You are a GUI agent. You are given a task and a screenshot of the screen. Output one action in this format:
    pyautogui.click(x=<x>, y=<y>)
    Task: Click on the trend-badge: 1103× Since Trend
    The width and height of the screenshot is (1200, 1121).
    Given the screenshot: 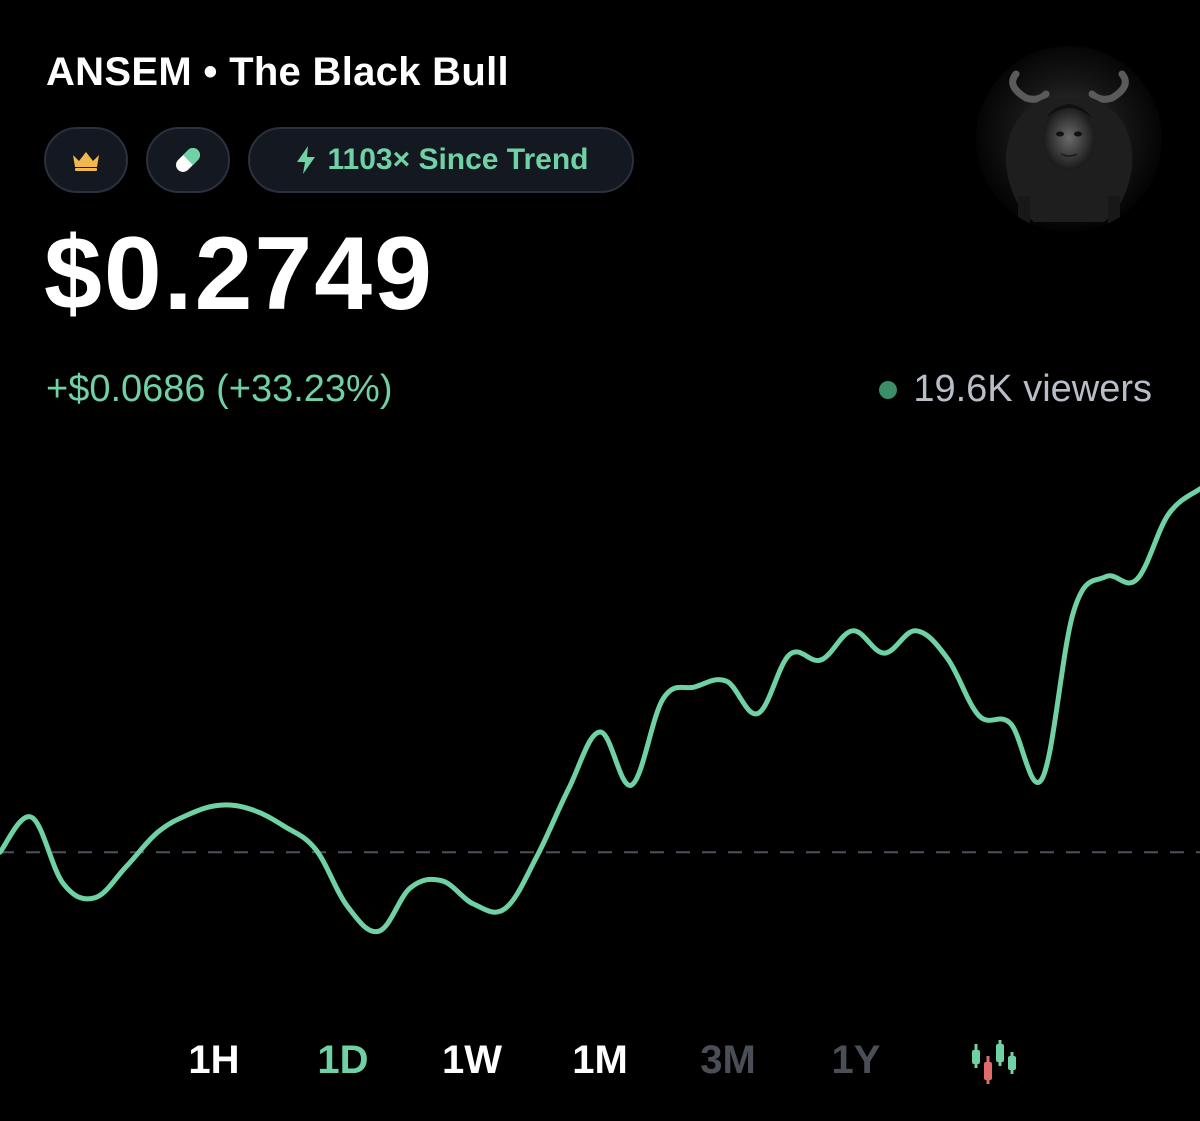 What is the action you would take?
    pyautogui.click(x=441, y=160)
    